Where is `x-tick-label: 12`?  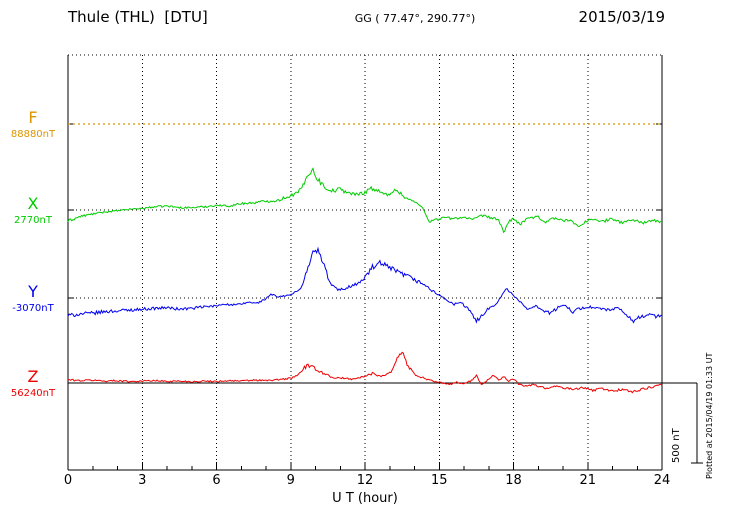
x-tick-label: 12 is located at coordinates (365, 480).